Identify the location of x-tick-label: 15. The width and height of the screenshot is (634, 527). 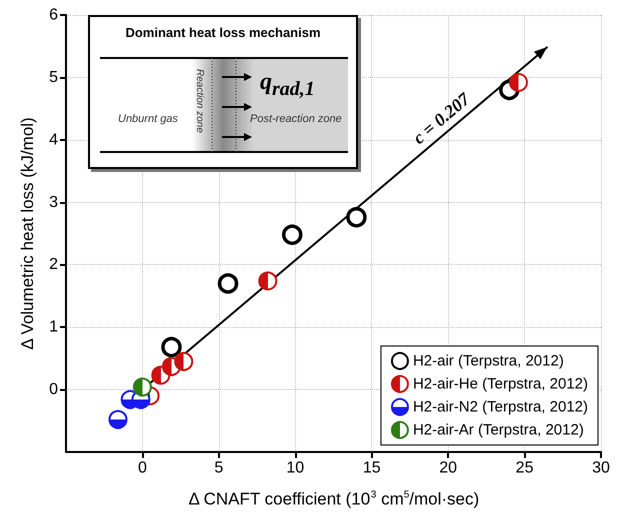
(371, 468).